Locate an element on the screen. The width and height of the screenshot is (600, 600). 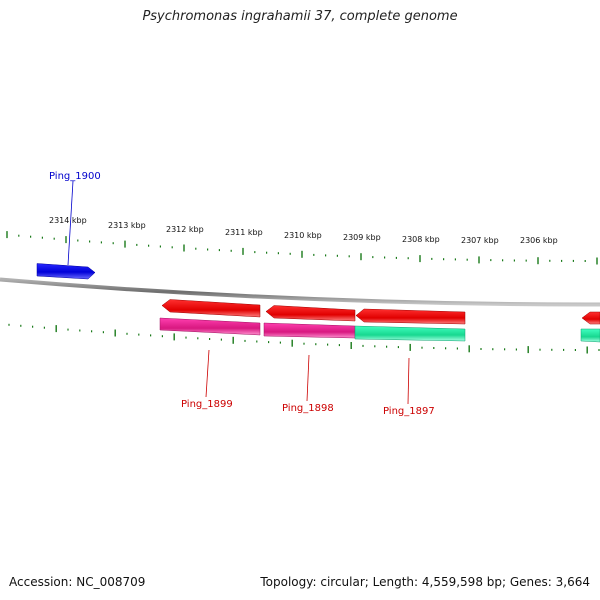
gene-label-ping-1900: Ping_1900 is located at coordinates (75, 176).